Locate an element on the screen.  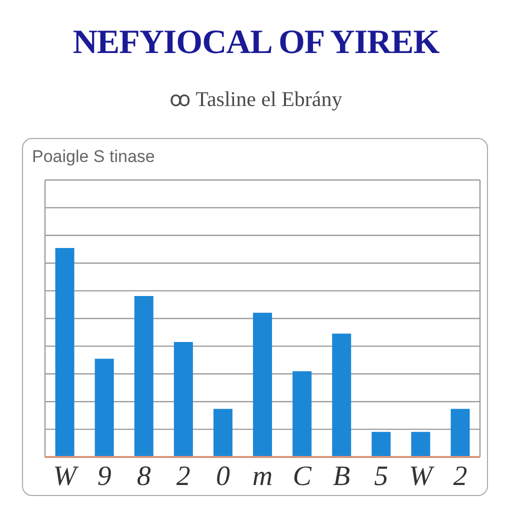
chart-subtitle: ꝏ Tasline el Ebrány is located at coordinates (256, 99).